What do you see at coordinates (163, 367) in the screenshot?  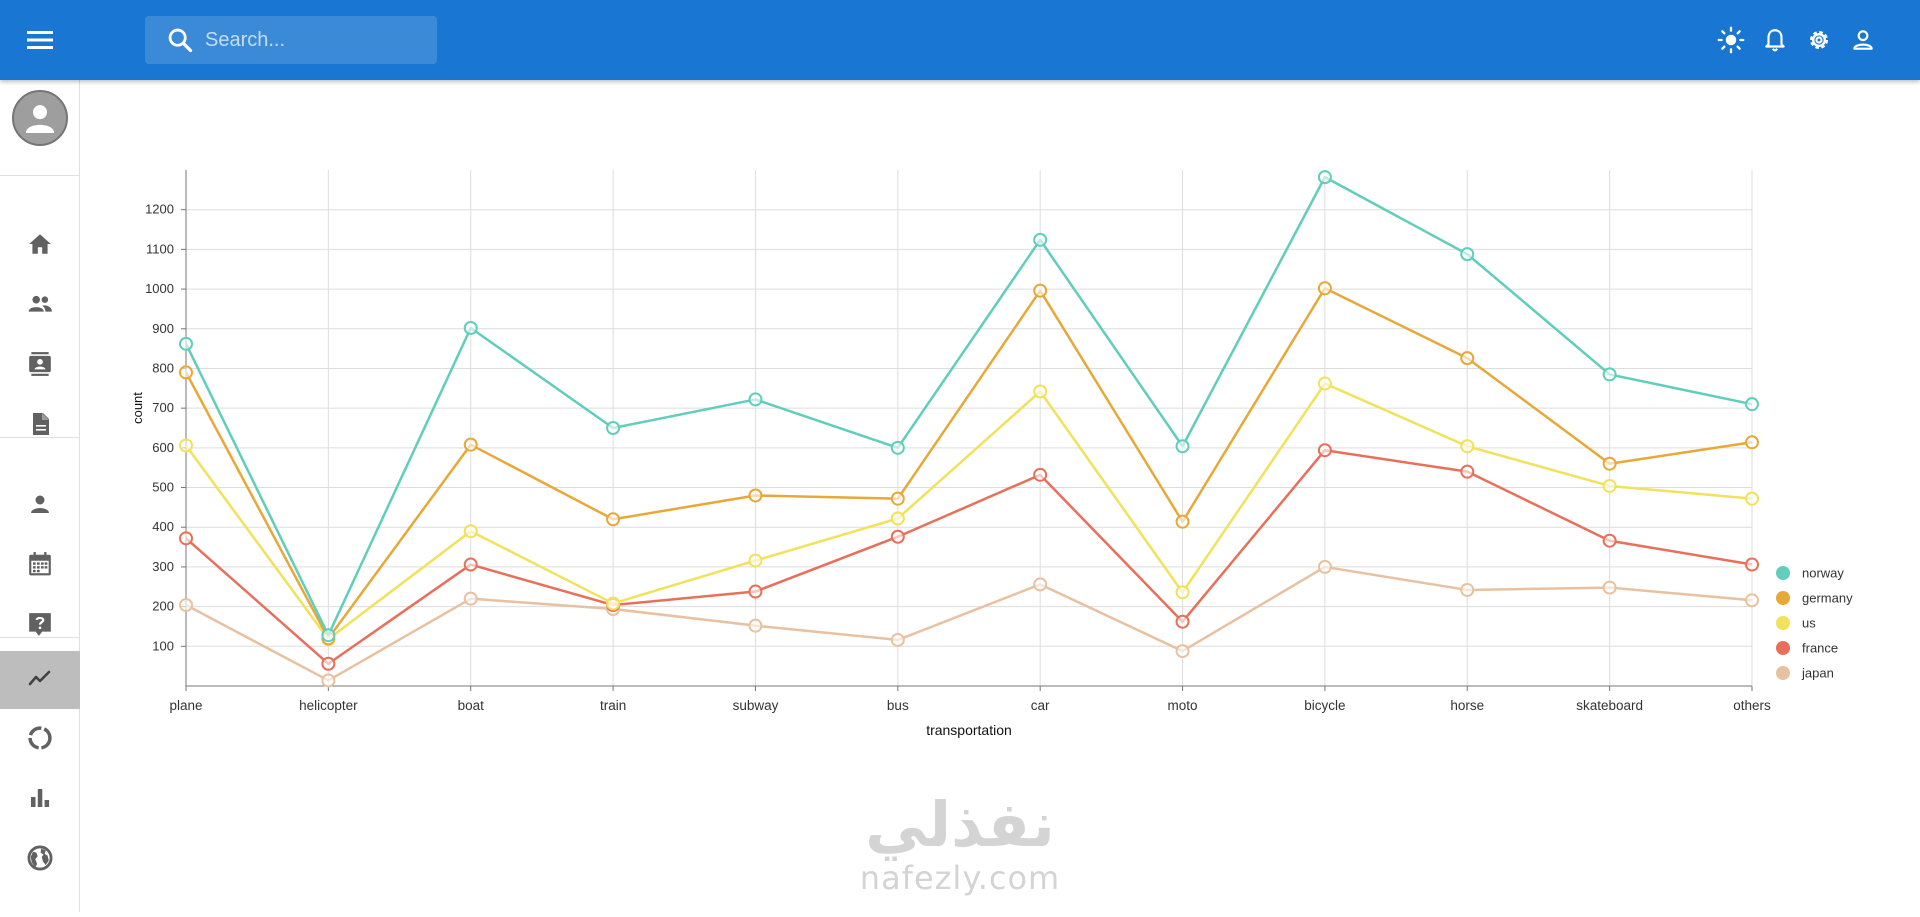 I see `y-tick-label: 800` at bounding box center [163, 367].